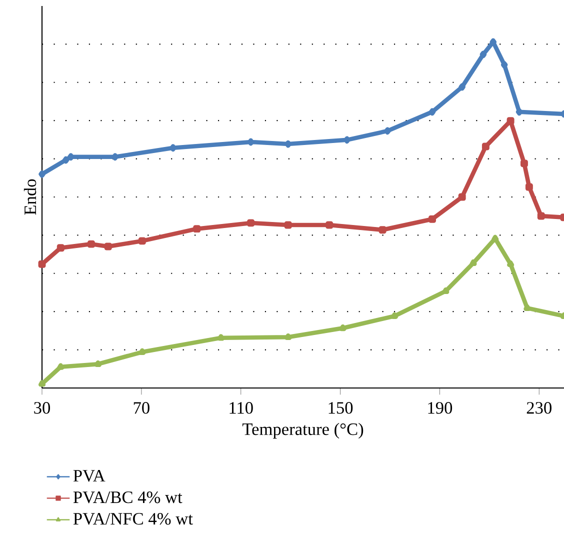 Image resolution: width=564 pixels, height=552 pixels. What do you see at coordinates (89, 476) in the screenshot?
I see `legend-label: PVA` at bounding box center [89, 476].